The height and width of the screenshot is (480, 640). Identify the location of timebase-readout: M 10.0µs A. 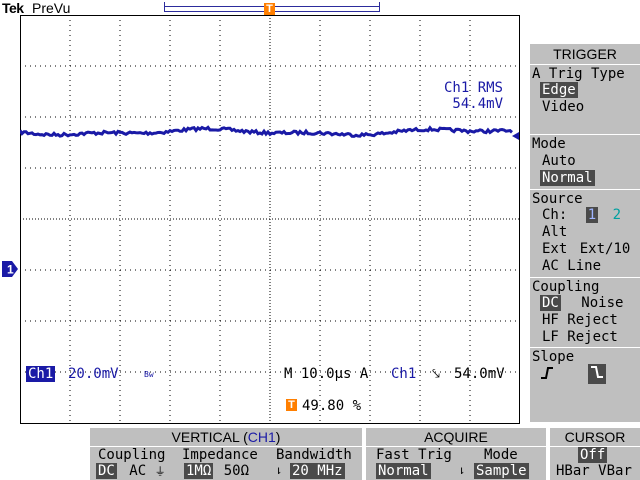
(326, 374).